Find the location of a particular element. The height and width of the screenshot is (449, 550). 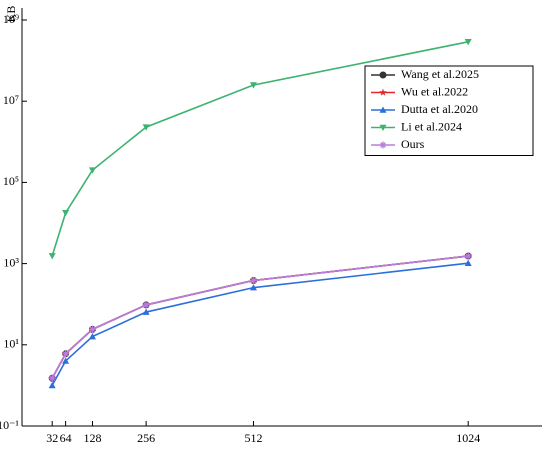

legend-label: Wang et al.2025 is located at coordinates (440, 74).